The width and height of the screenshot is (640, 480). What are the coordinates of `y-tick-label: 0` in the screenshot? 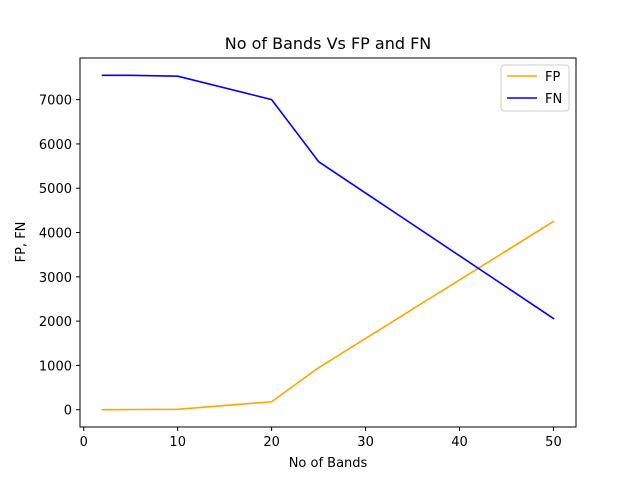 It's located at (68, 411).